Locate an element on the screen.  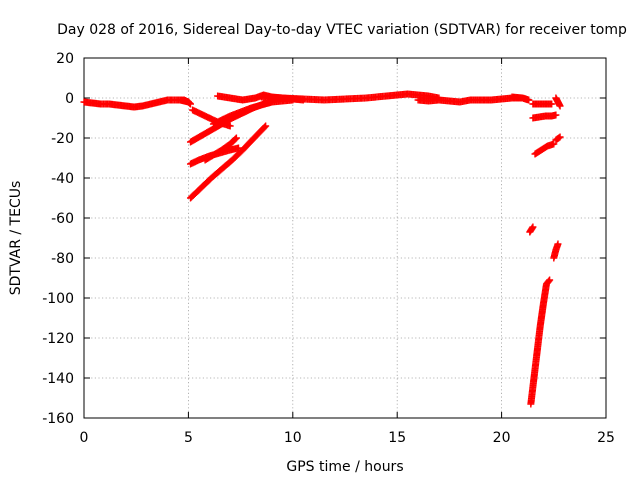
y-tick-label: -120 is located at coordinates (58, 339).